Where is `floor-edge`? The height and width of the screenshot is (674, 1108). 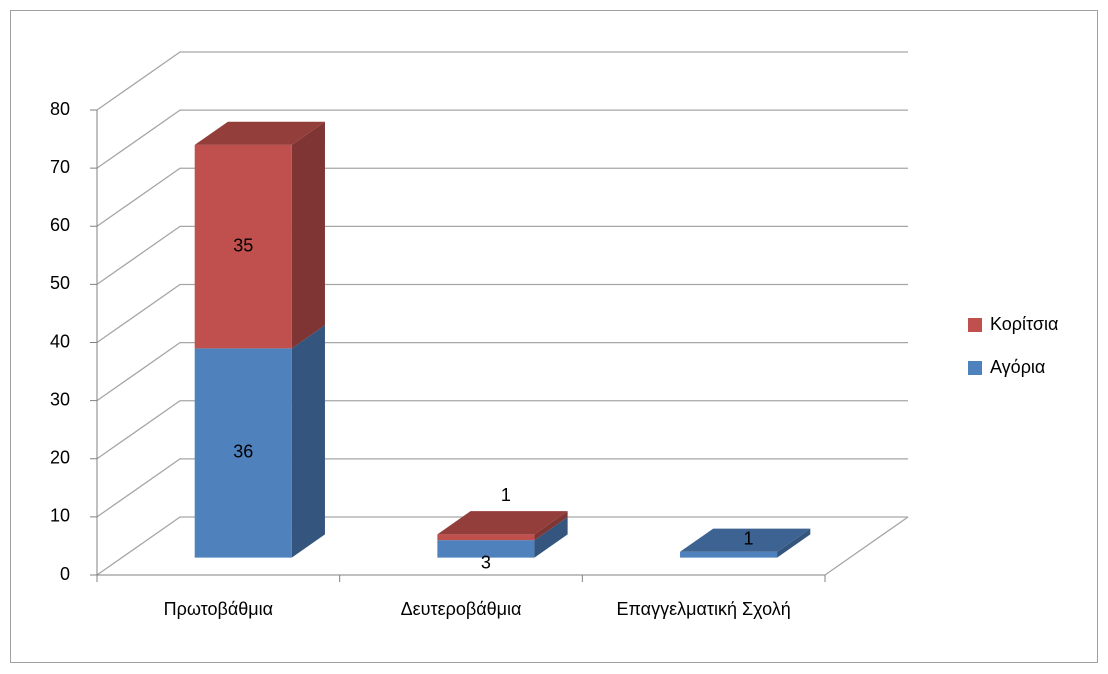
floor-edge is located at coordinates (866, 546).